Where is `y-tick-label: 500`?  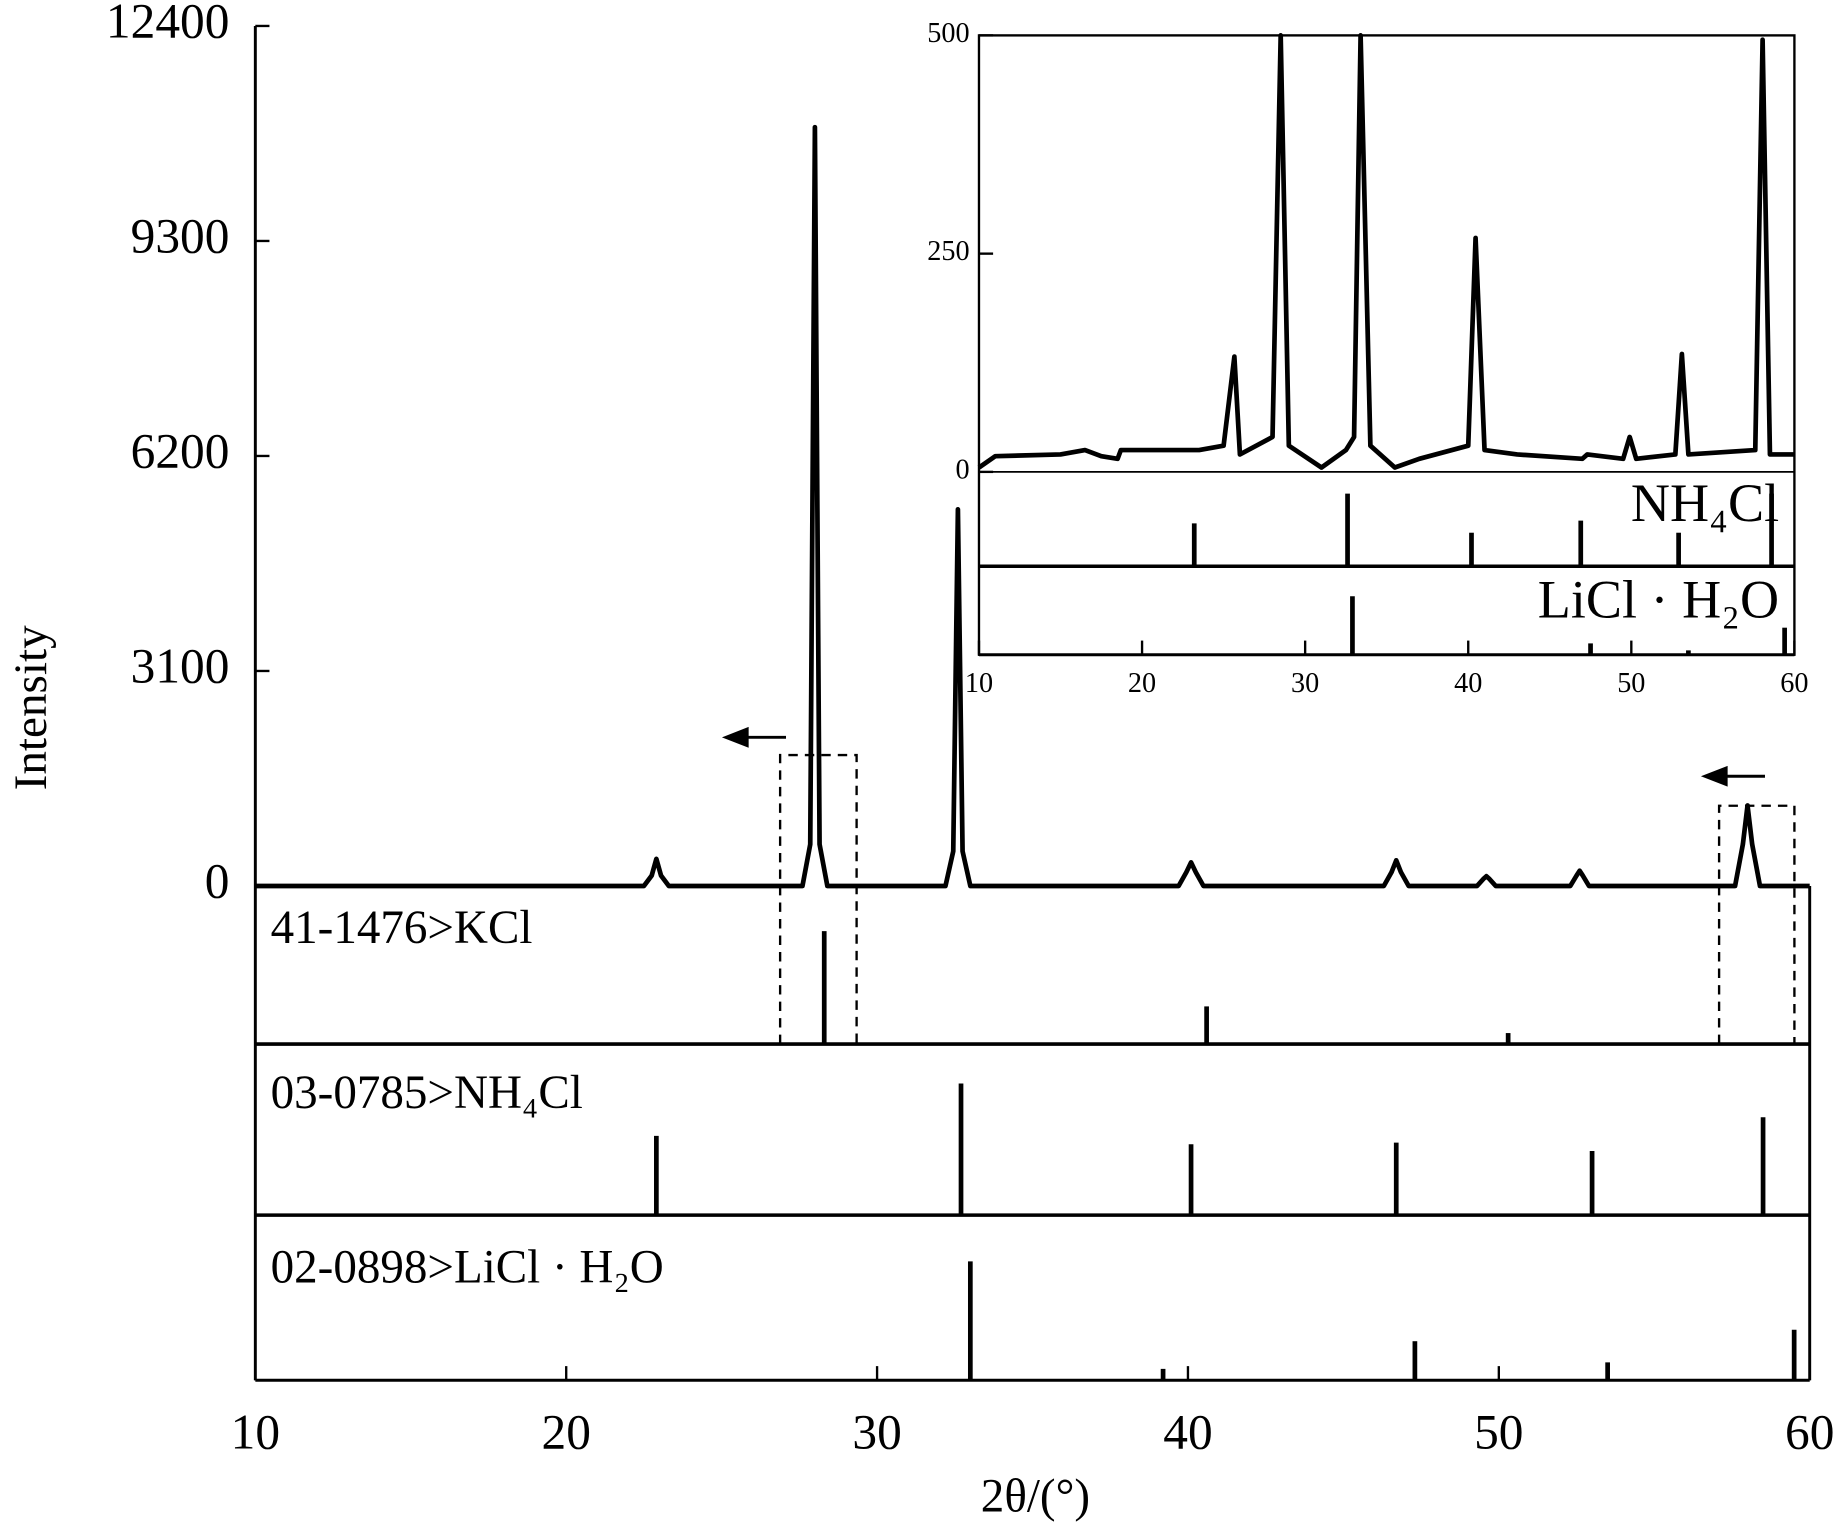 y-tick-label: 500 is located at coordinates (948, 33).